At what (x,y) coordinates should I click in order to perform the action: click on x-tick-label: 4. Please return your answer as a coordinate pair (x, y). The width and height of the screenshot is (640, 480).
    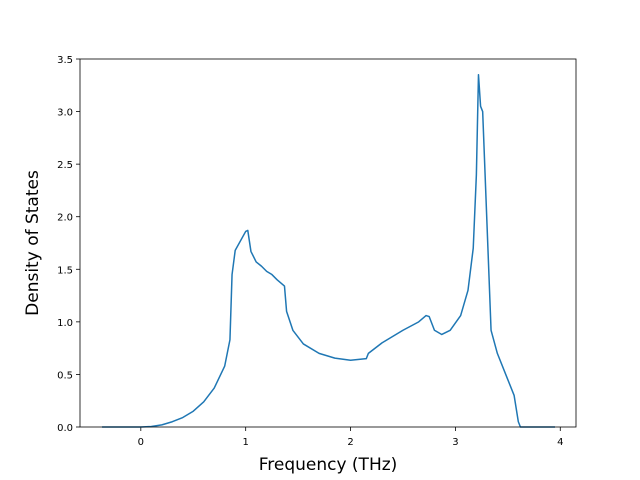
    Looking at the image, I should click on (560, 442).